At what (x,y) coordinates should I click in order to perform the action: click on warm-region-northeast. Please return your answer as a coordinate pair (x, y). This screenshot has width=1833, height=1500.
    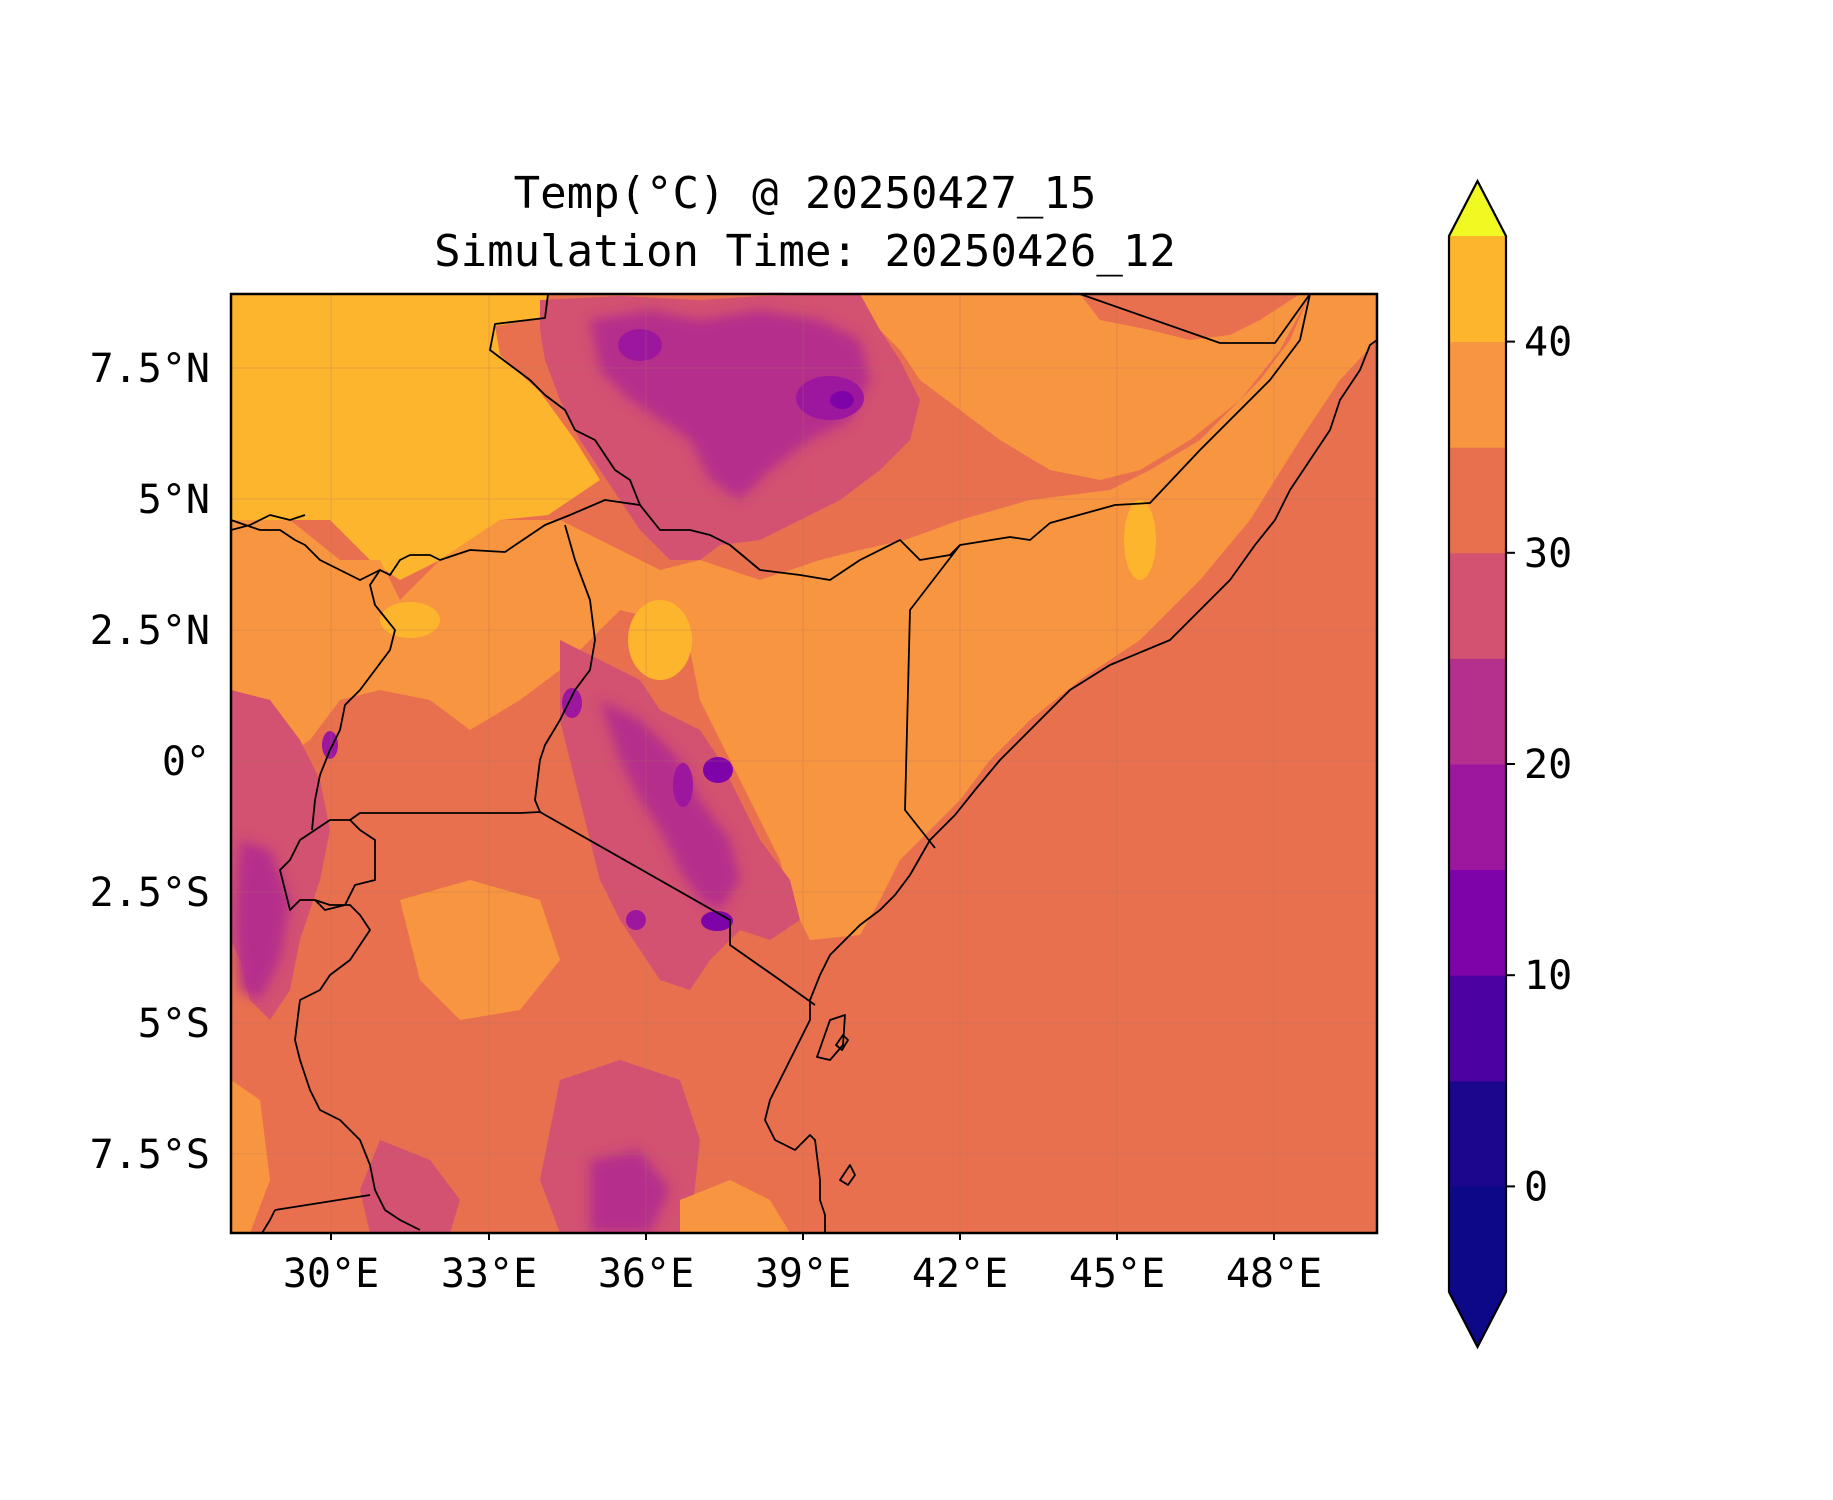
    Looking at the image, I should click on (1085, 387).